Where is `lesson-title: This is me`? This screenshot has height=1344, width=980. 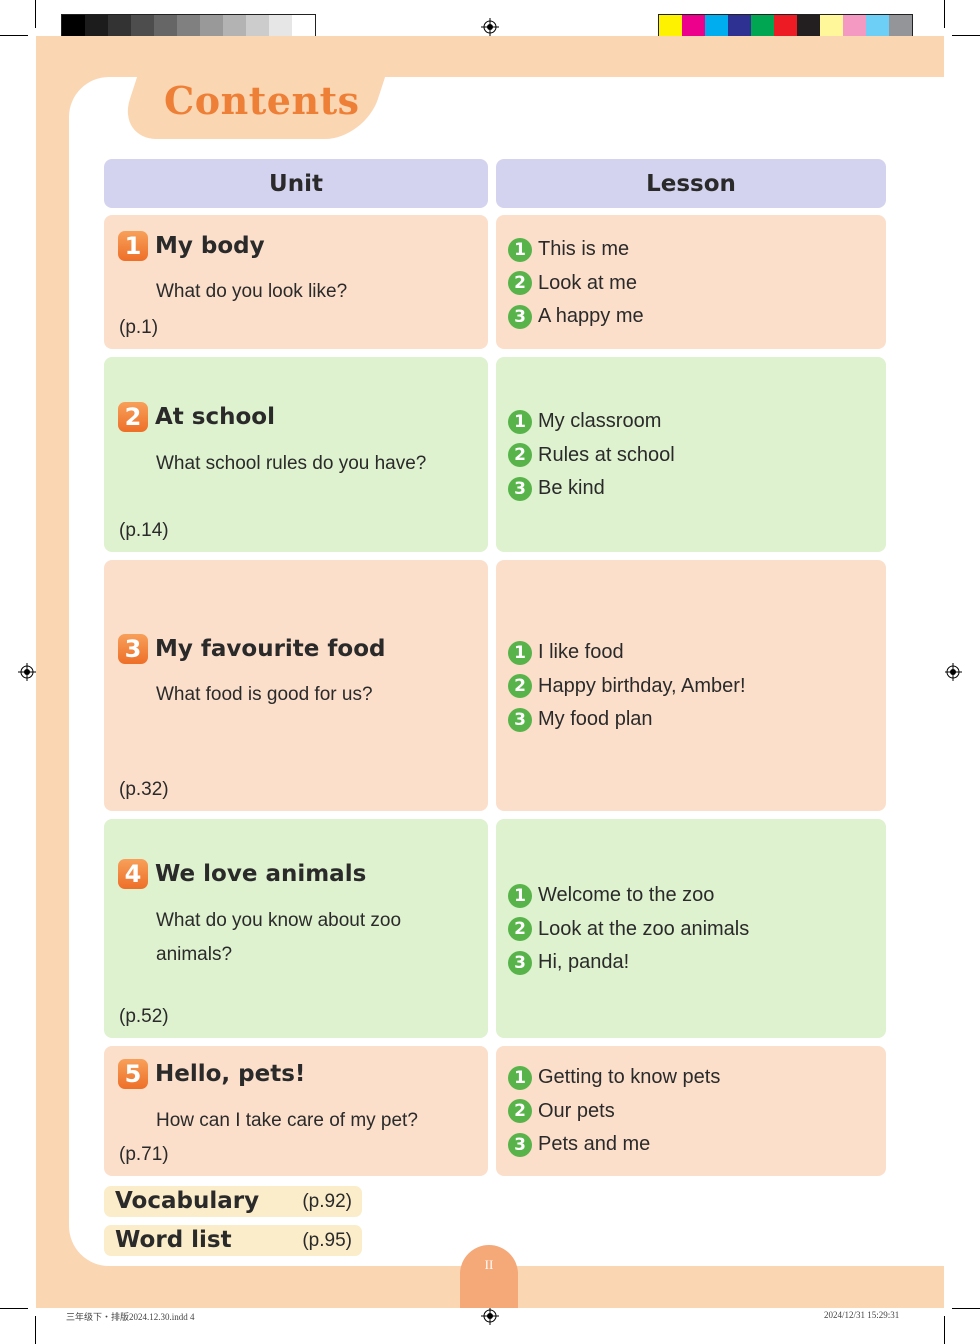 lesson-title: This is me is located at coordinates (584, 249).